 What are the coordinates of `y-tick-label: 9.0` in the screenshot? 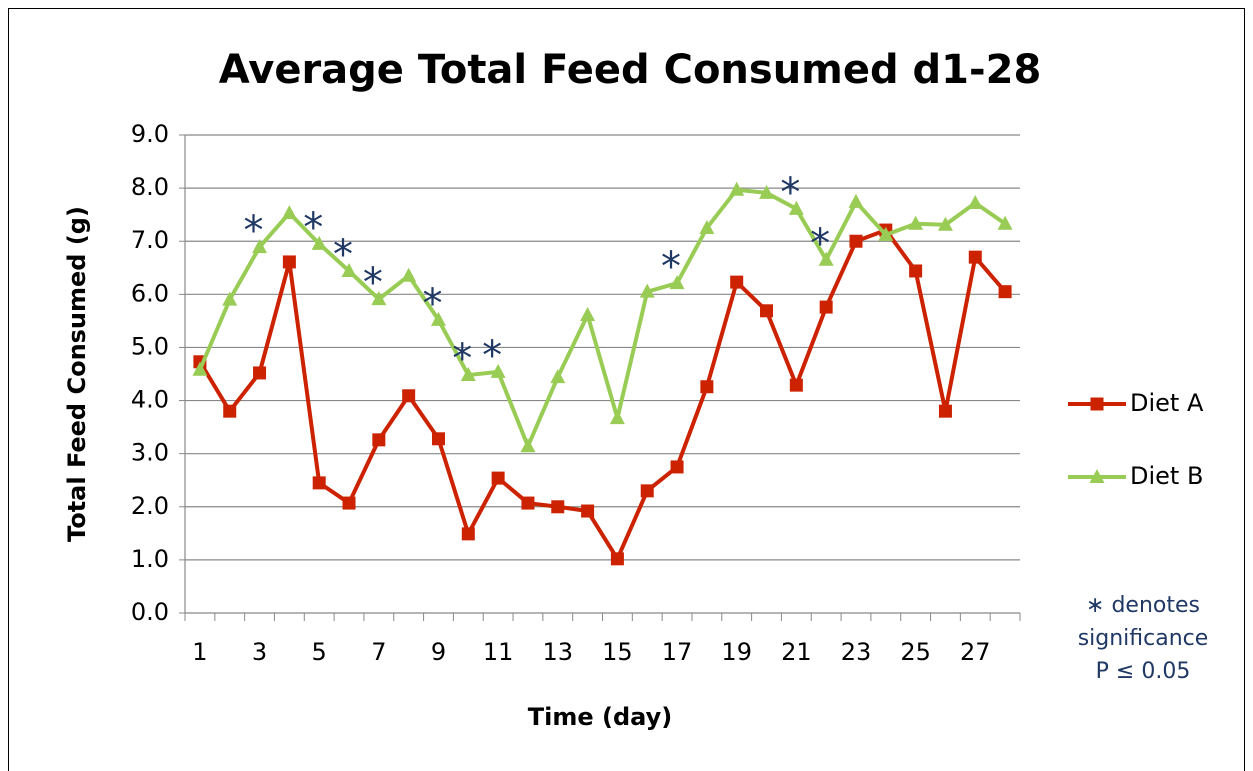 It's located at (150, 134).